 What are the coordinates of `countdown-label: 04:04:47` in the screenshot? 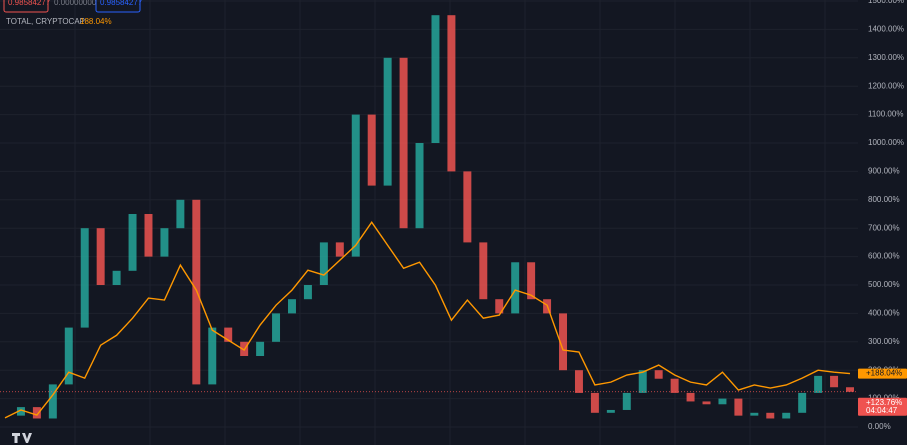 It's located at (882, 410).